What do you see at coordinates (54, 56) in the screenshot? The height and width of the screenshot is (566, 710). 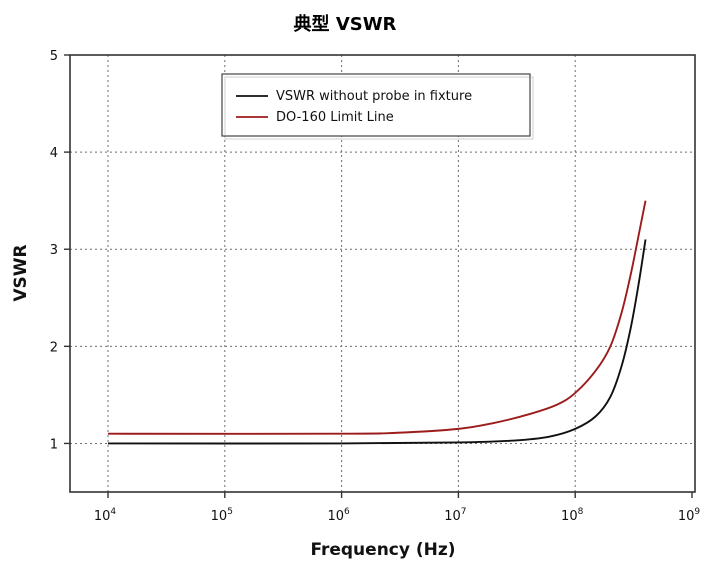 I see `y-tick-label-5: 5` at bounding box center [54, 56].